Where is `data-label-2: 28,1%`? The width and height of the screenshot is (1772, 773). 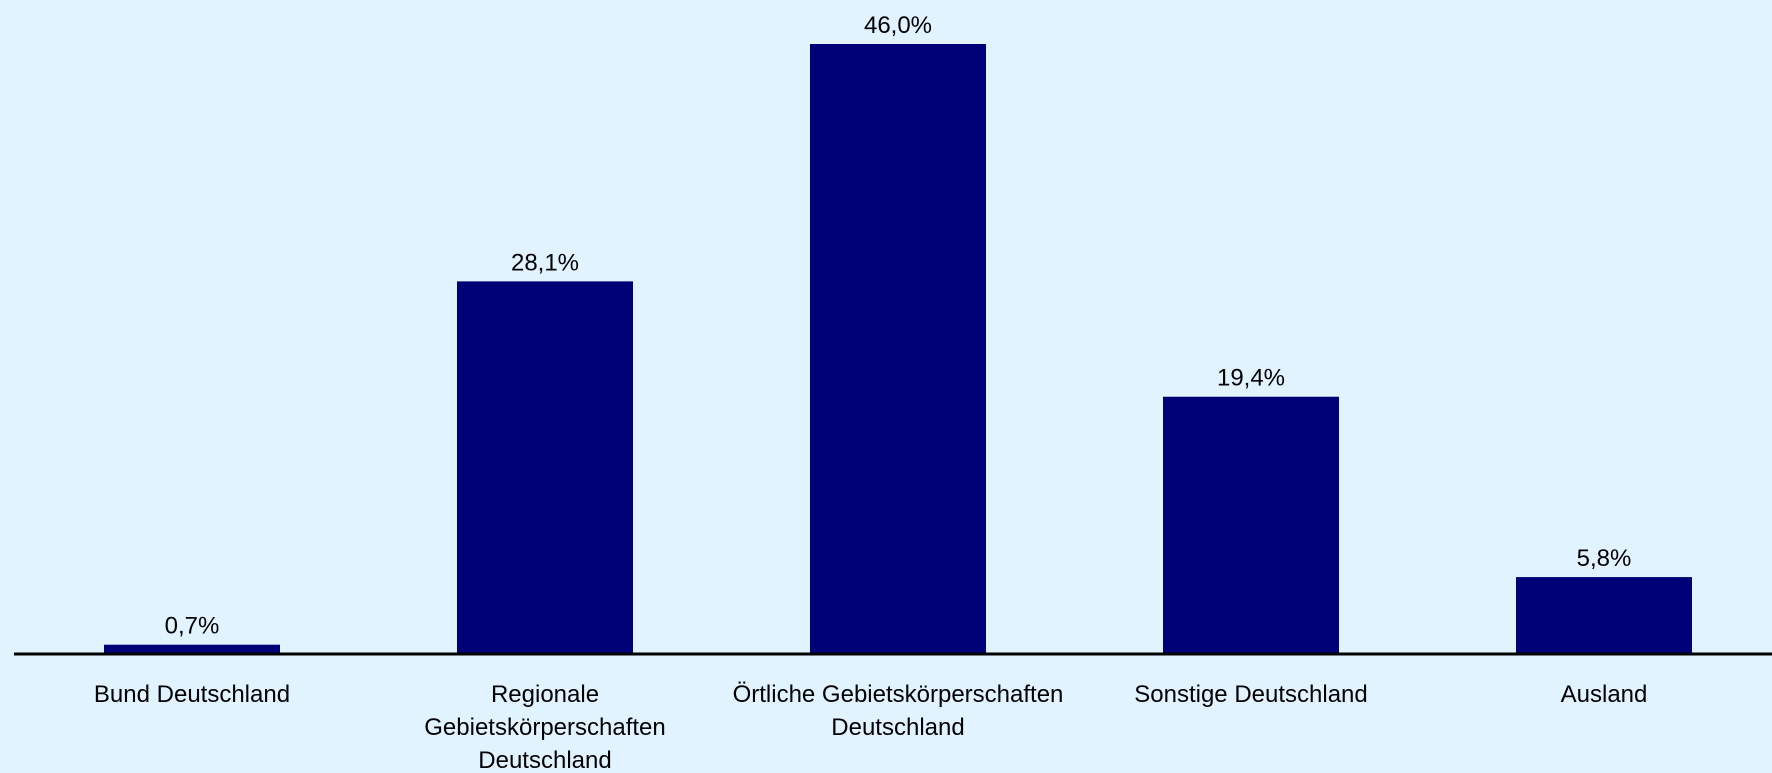 data-label-2: 28,1% is located at coordinates (545, 262).